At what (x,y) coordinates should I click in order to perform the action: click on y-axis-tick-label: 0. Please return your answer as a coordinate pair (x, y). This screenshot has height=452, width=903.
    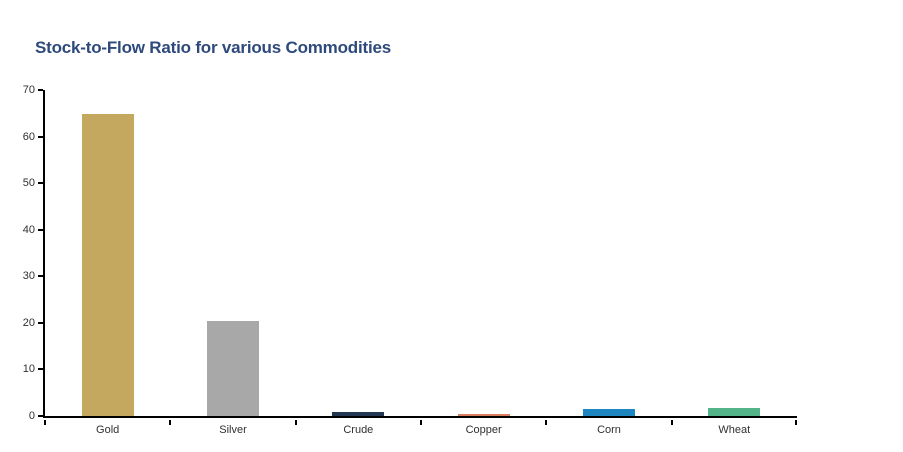
    Looking at the image, I should click on (31, 416).